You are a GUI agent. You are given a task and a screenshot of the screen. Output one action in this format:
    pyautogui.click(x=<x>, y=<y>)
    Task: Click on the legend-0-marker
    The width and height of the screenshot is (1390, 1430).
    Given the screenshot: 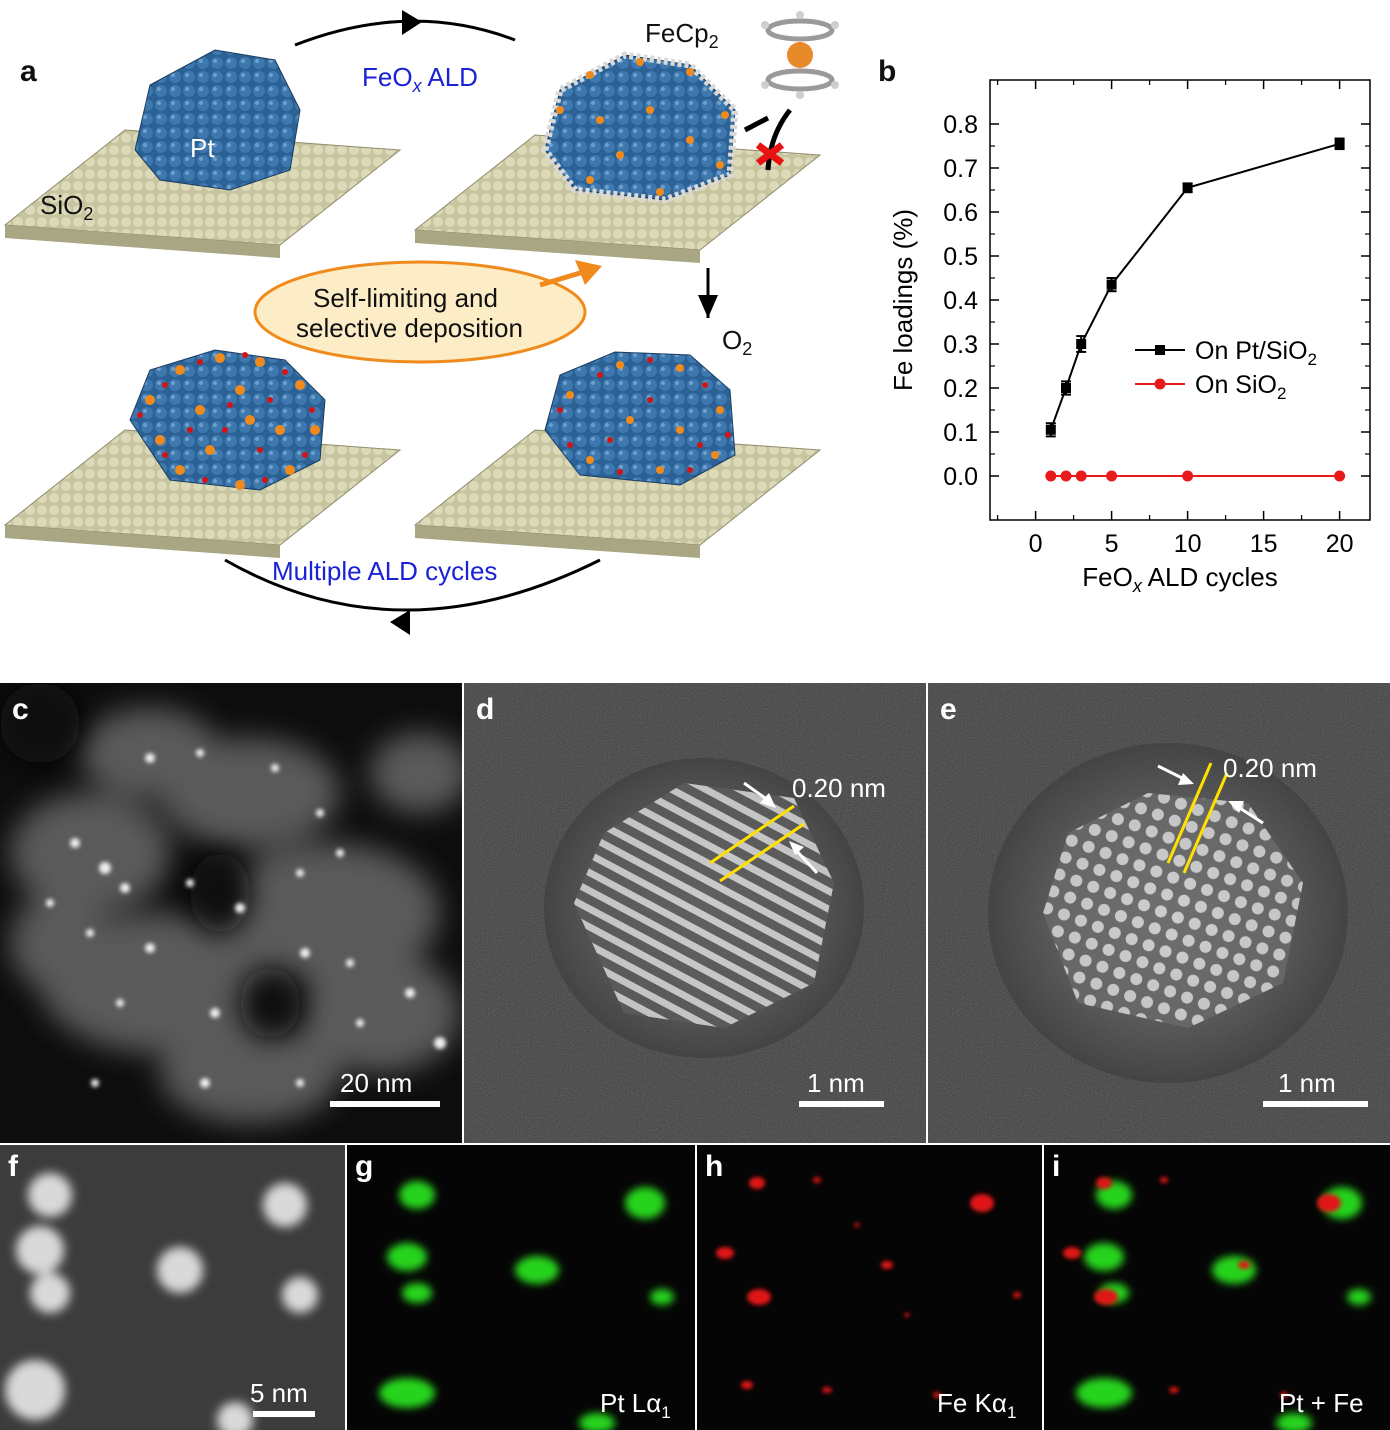 What is the action you would take?
    pyautogui.click(x=1160, y=350)
    